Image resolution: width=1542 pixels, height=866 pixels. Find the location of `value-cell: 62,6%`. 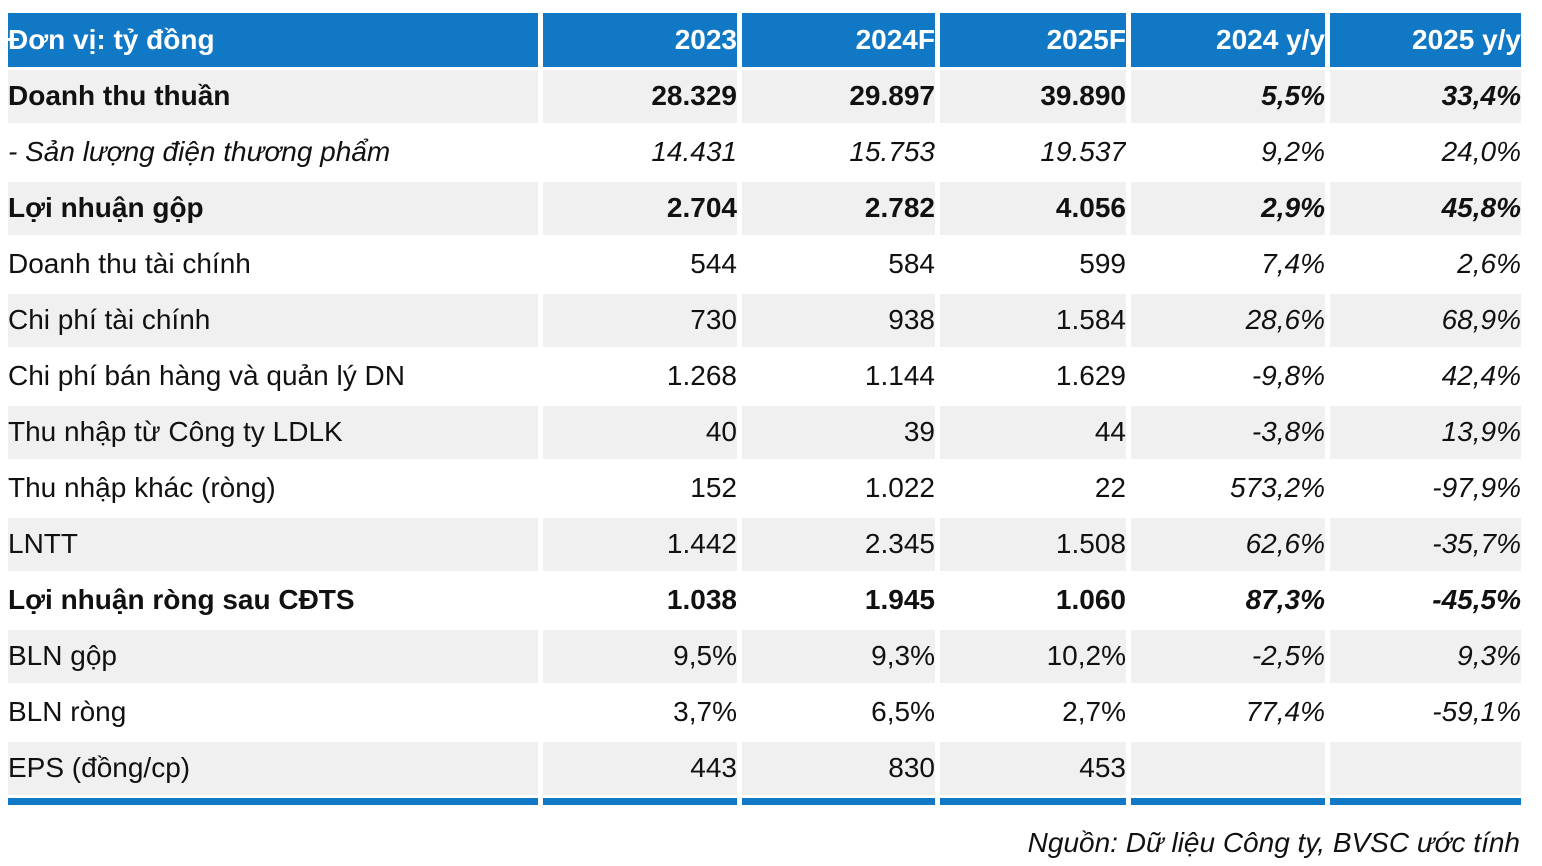

value-cell: 62,6% is located at coordinates (1228, 544).